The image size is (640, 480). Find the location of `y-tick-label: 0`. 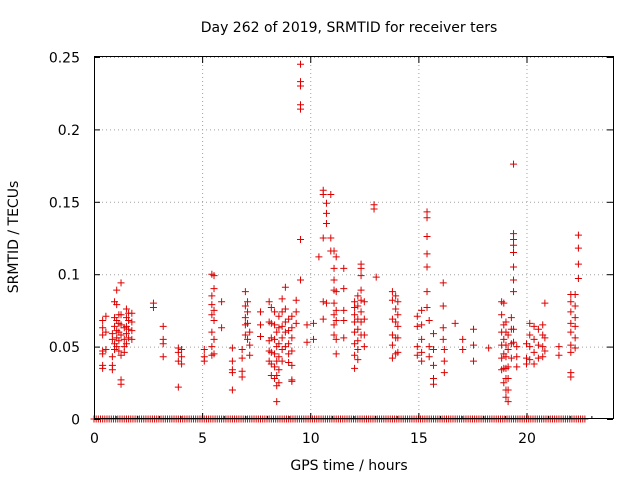

y-tick-label: 0 is located at coordinates (75, 421).